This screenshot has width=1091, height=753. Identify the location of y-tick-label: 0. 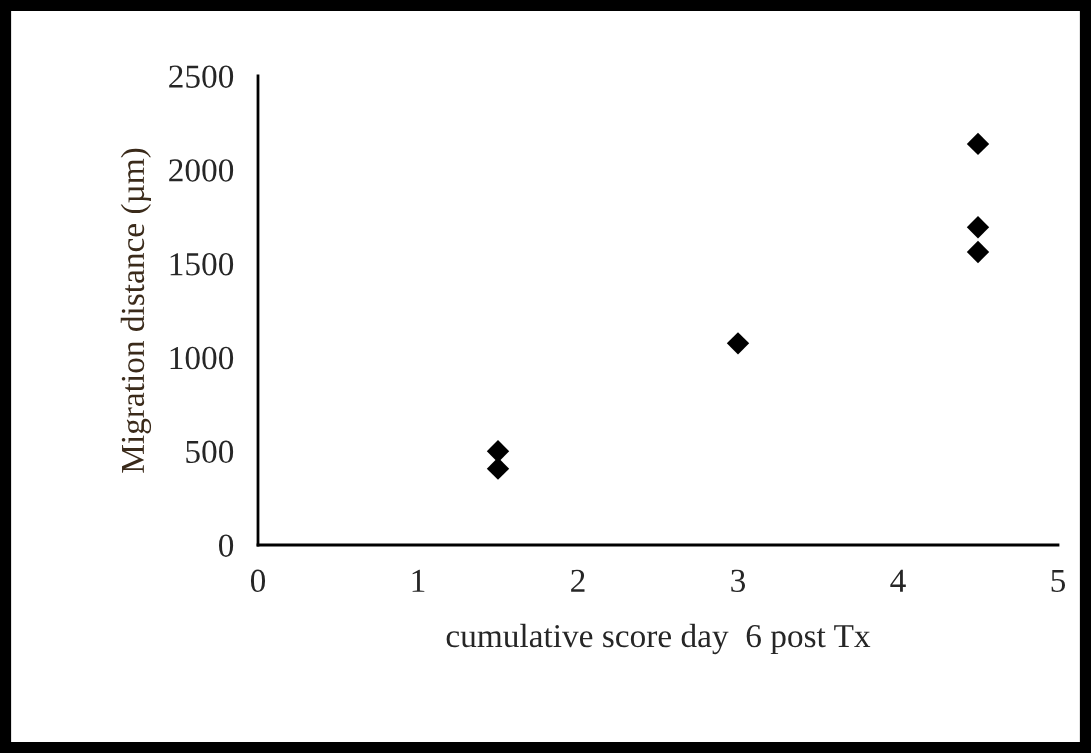
(226, 545).